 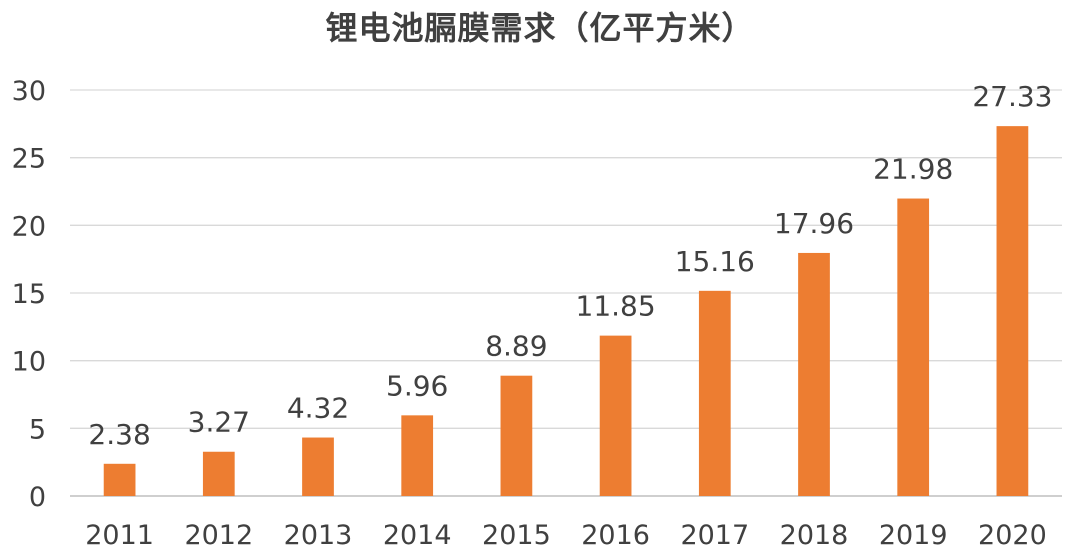 I want to click on data-label: 4.32, so click(x=318, y=408).